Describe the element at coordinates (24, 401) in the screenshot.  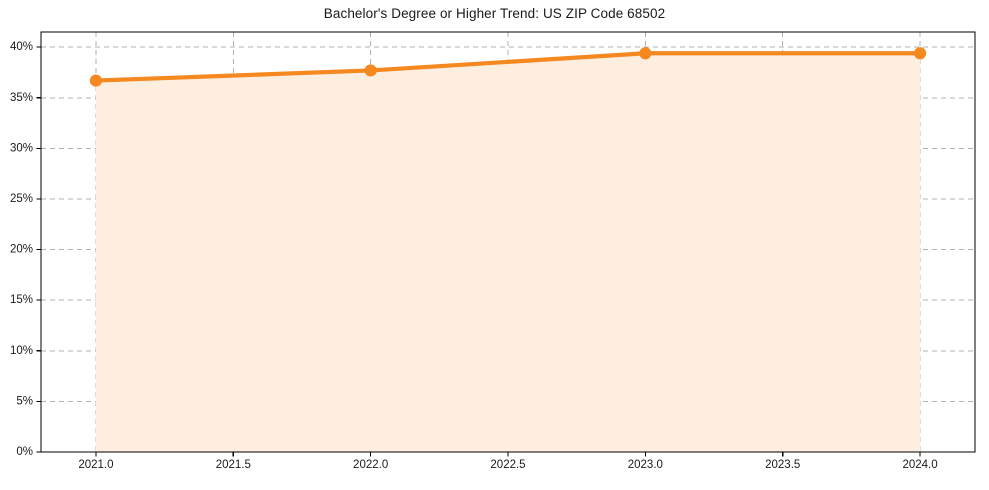
I see `svg-text: 5%` at that location.